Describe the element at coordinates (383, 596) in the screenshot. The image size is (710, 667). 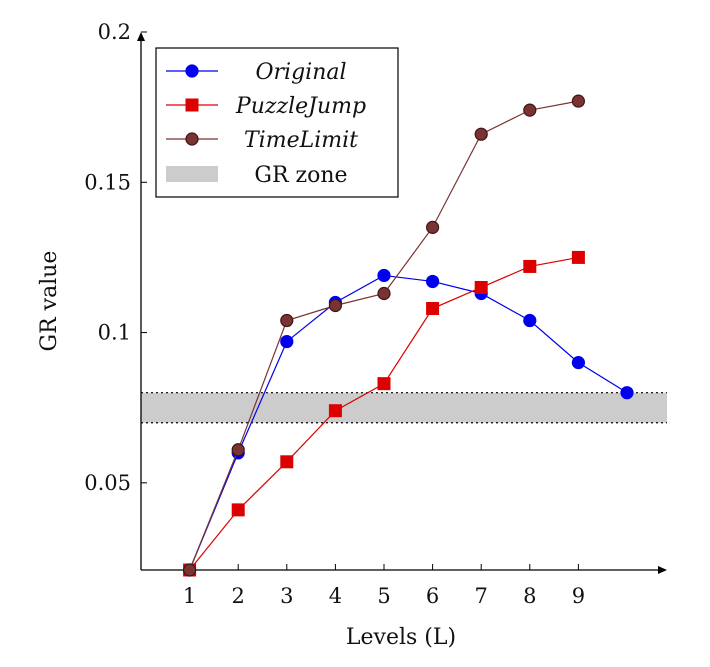
I see `x-tick-label: 5` at that location.